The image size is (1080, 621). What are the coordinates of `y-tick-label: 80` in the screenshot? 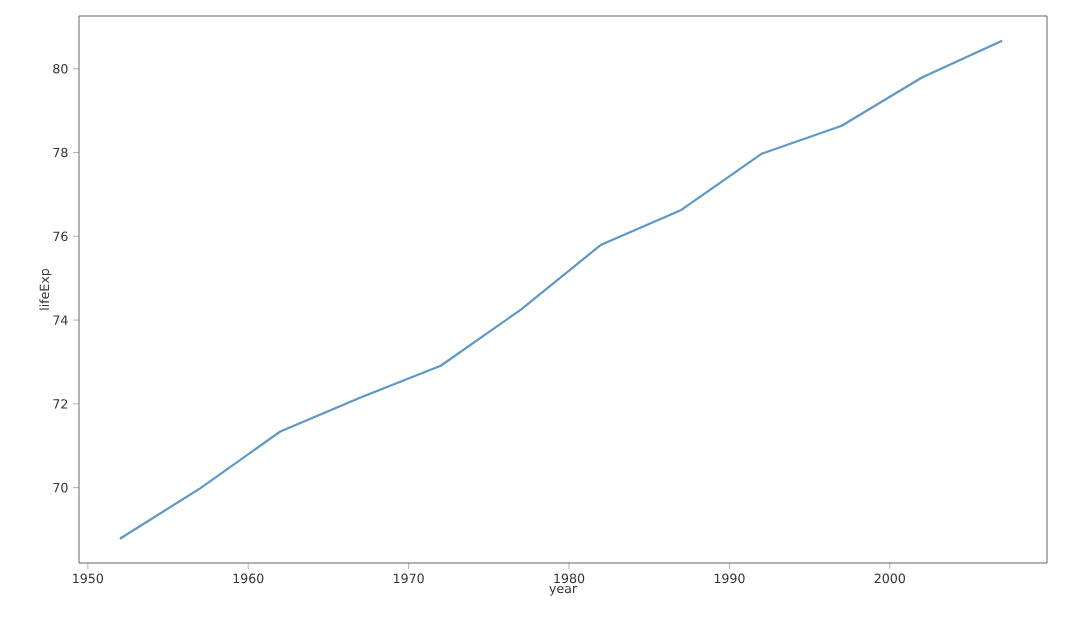 It's located at (60, 69).